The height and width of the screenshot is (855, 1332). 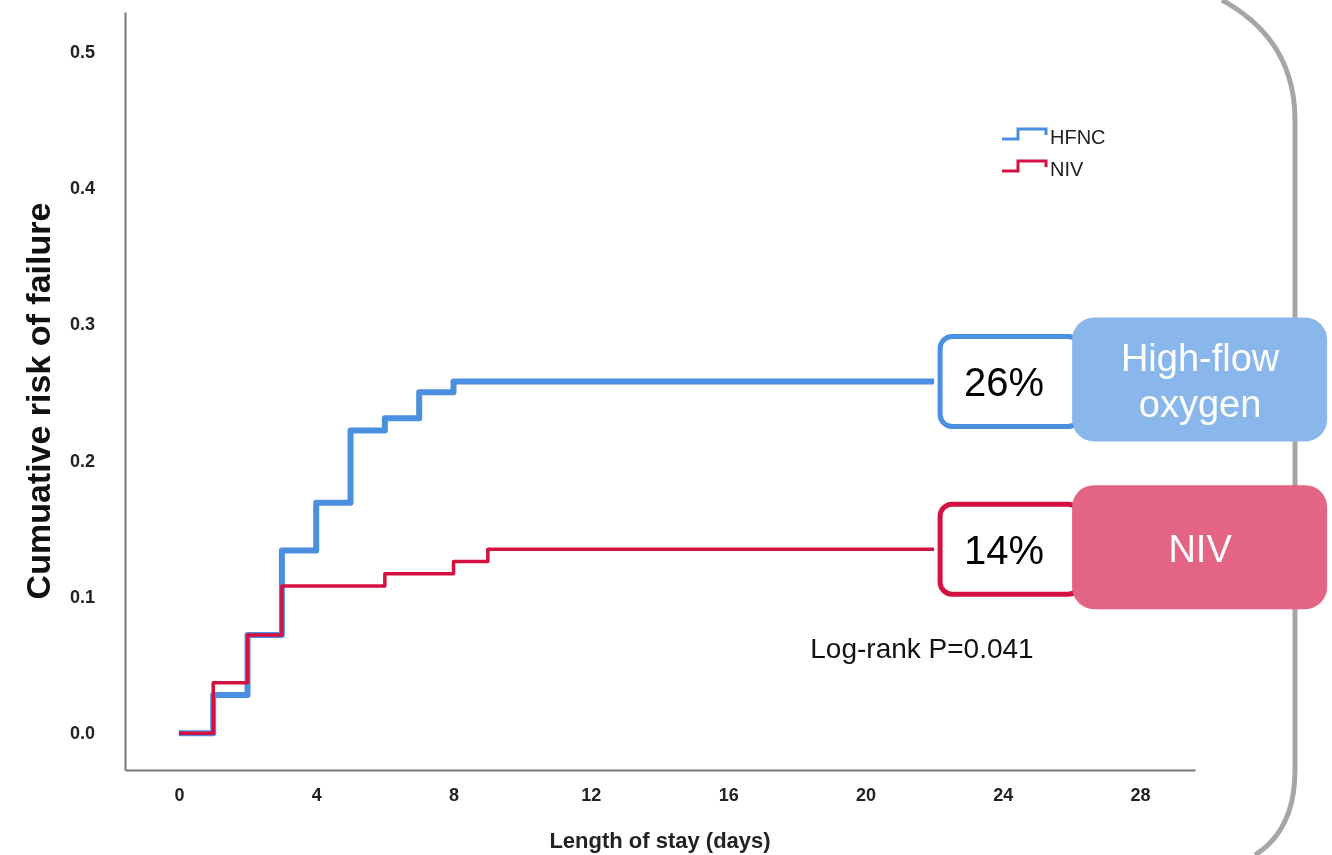 I want to click on annotation: High-flow oxygen, so click(x=1200, y=381).